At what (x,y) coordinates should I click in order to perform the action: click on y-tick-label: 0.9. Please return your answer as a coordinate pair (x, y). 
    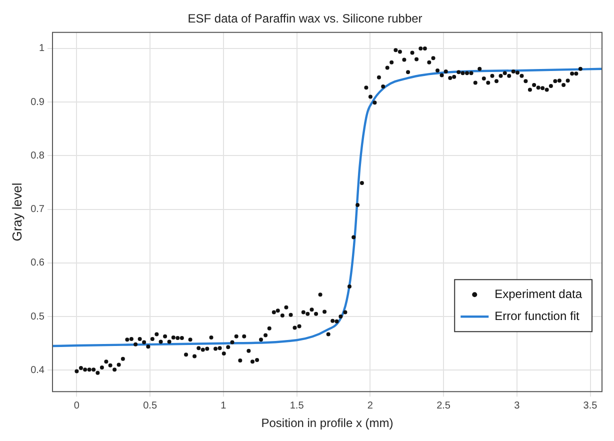
    Looking at the image, I should click on (37, 102).